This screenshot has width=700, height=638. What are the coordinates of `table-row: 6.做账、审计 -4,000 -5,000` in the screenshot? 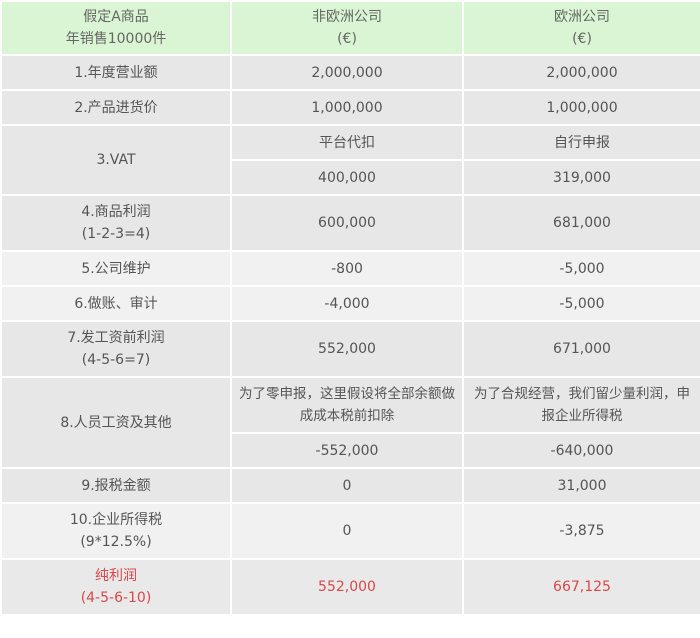 It's located at (350, 303).